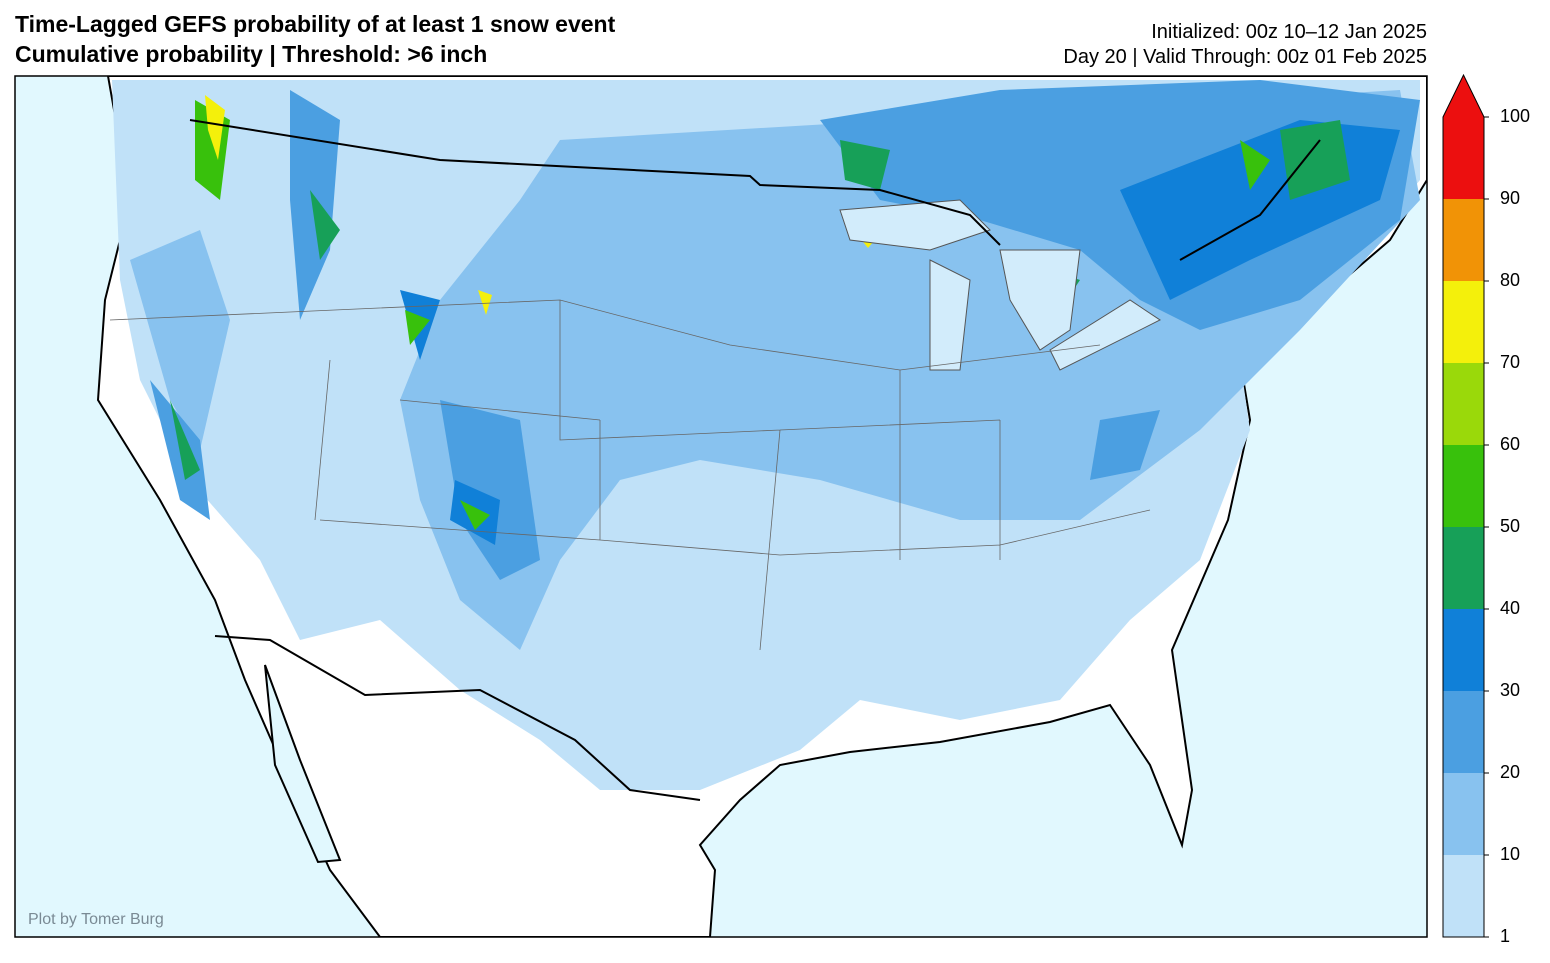 The width and height of the screenshot is (1550, 963). Describe the element at coordinates (1510, 690) in the screenshot. I see `colorbar-label: 30` at that location.